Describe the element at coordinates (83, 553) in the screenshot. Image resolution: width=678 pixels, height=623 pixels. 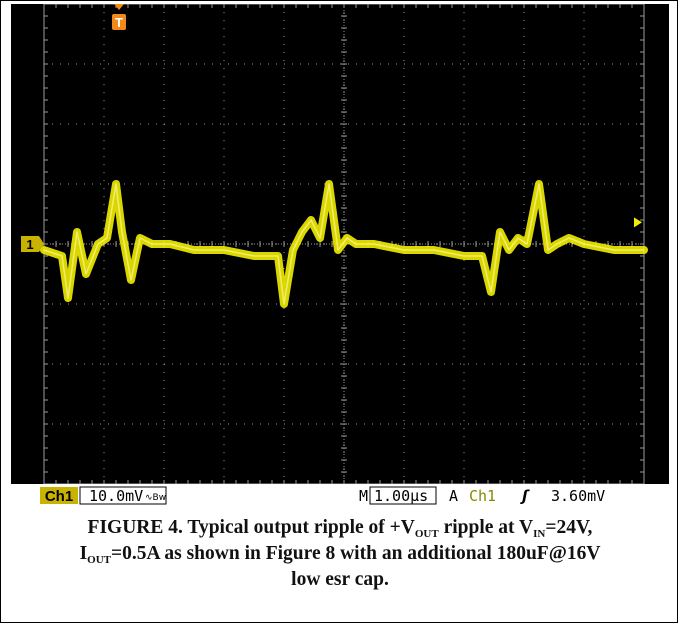
I see `caption-text-4: I` at that location.